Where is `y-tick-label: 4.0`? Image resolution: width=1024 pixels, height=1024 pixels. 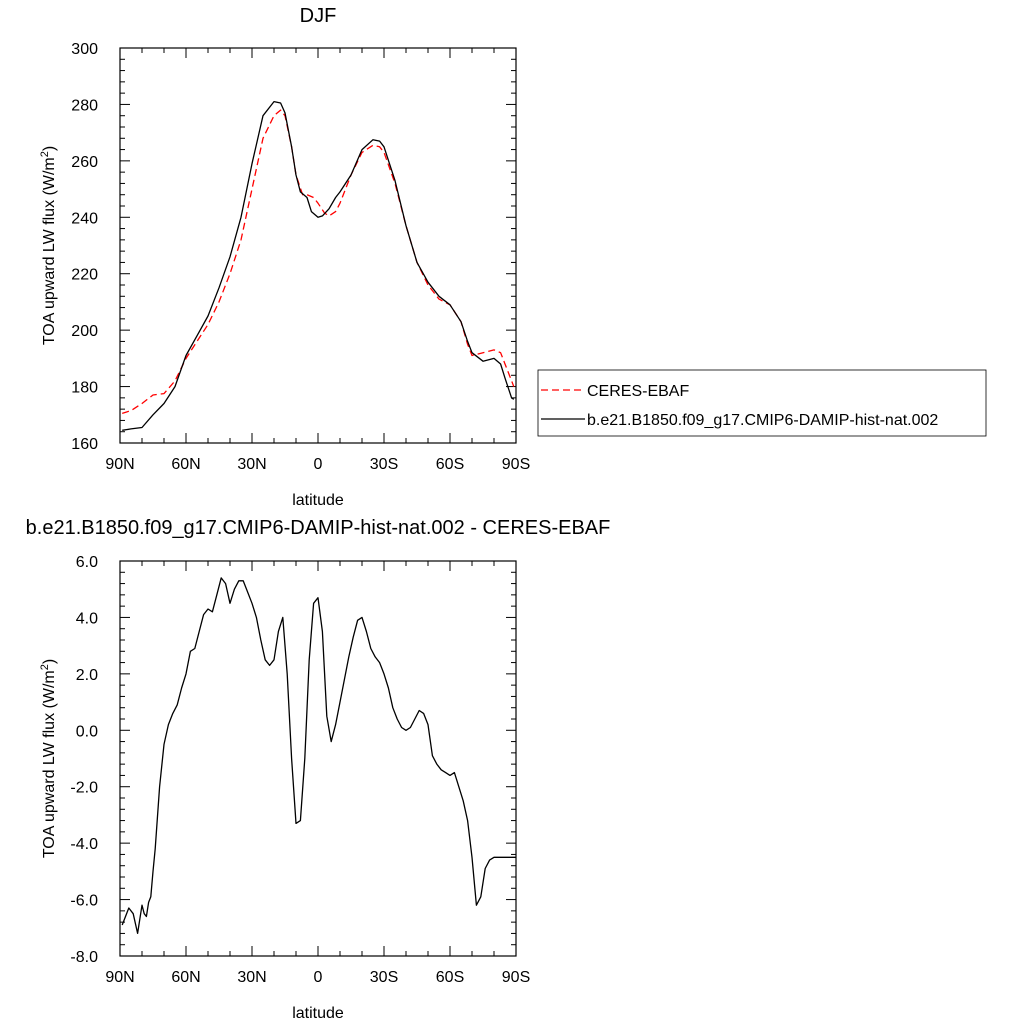 y-tick-label: 4.0 is located at coordinates (87, 618).